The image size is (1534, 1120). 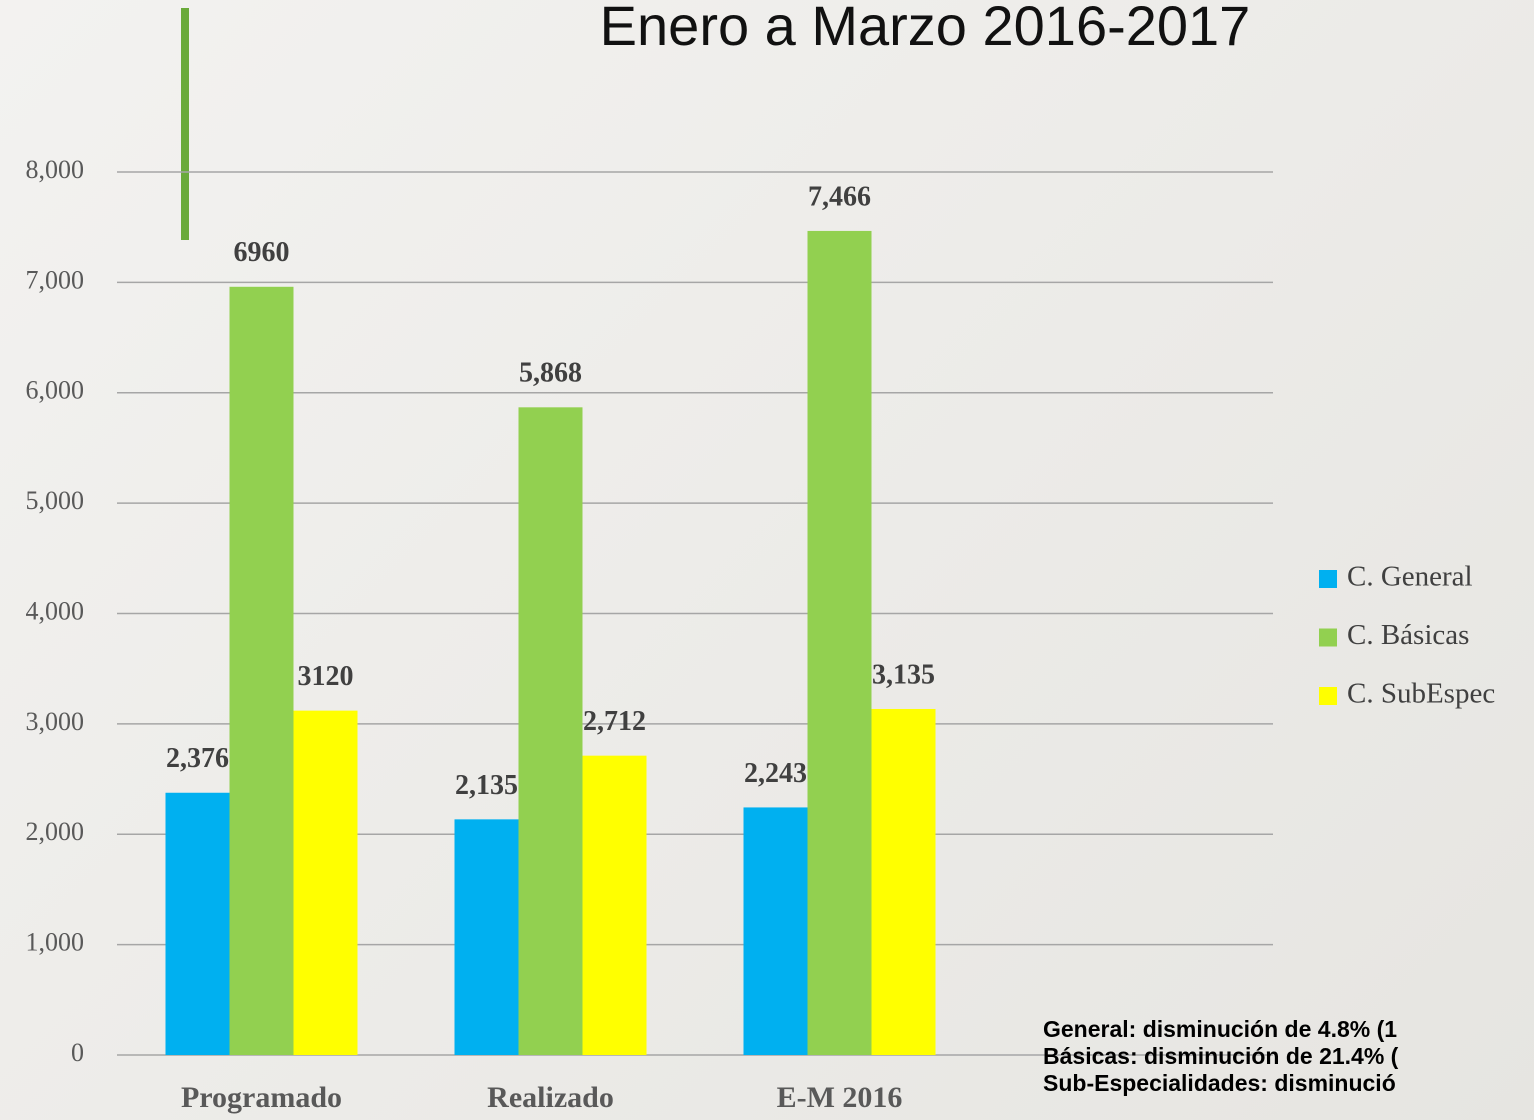 I want to click on y-tick-label: 8,000, so click(x=55, y=169).